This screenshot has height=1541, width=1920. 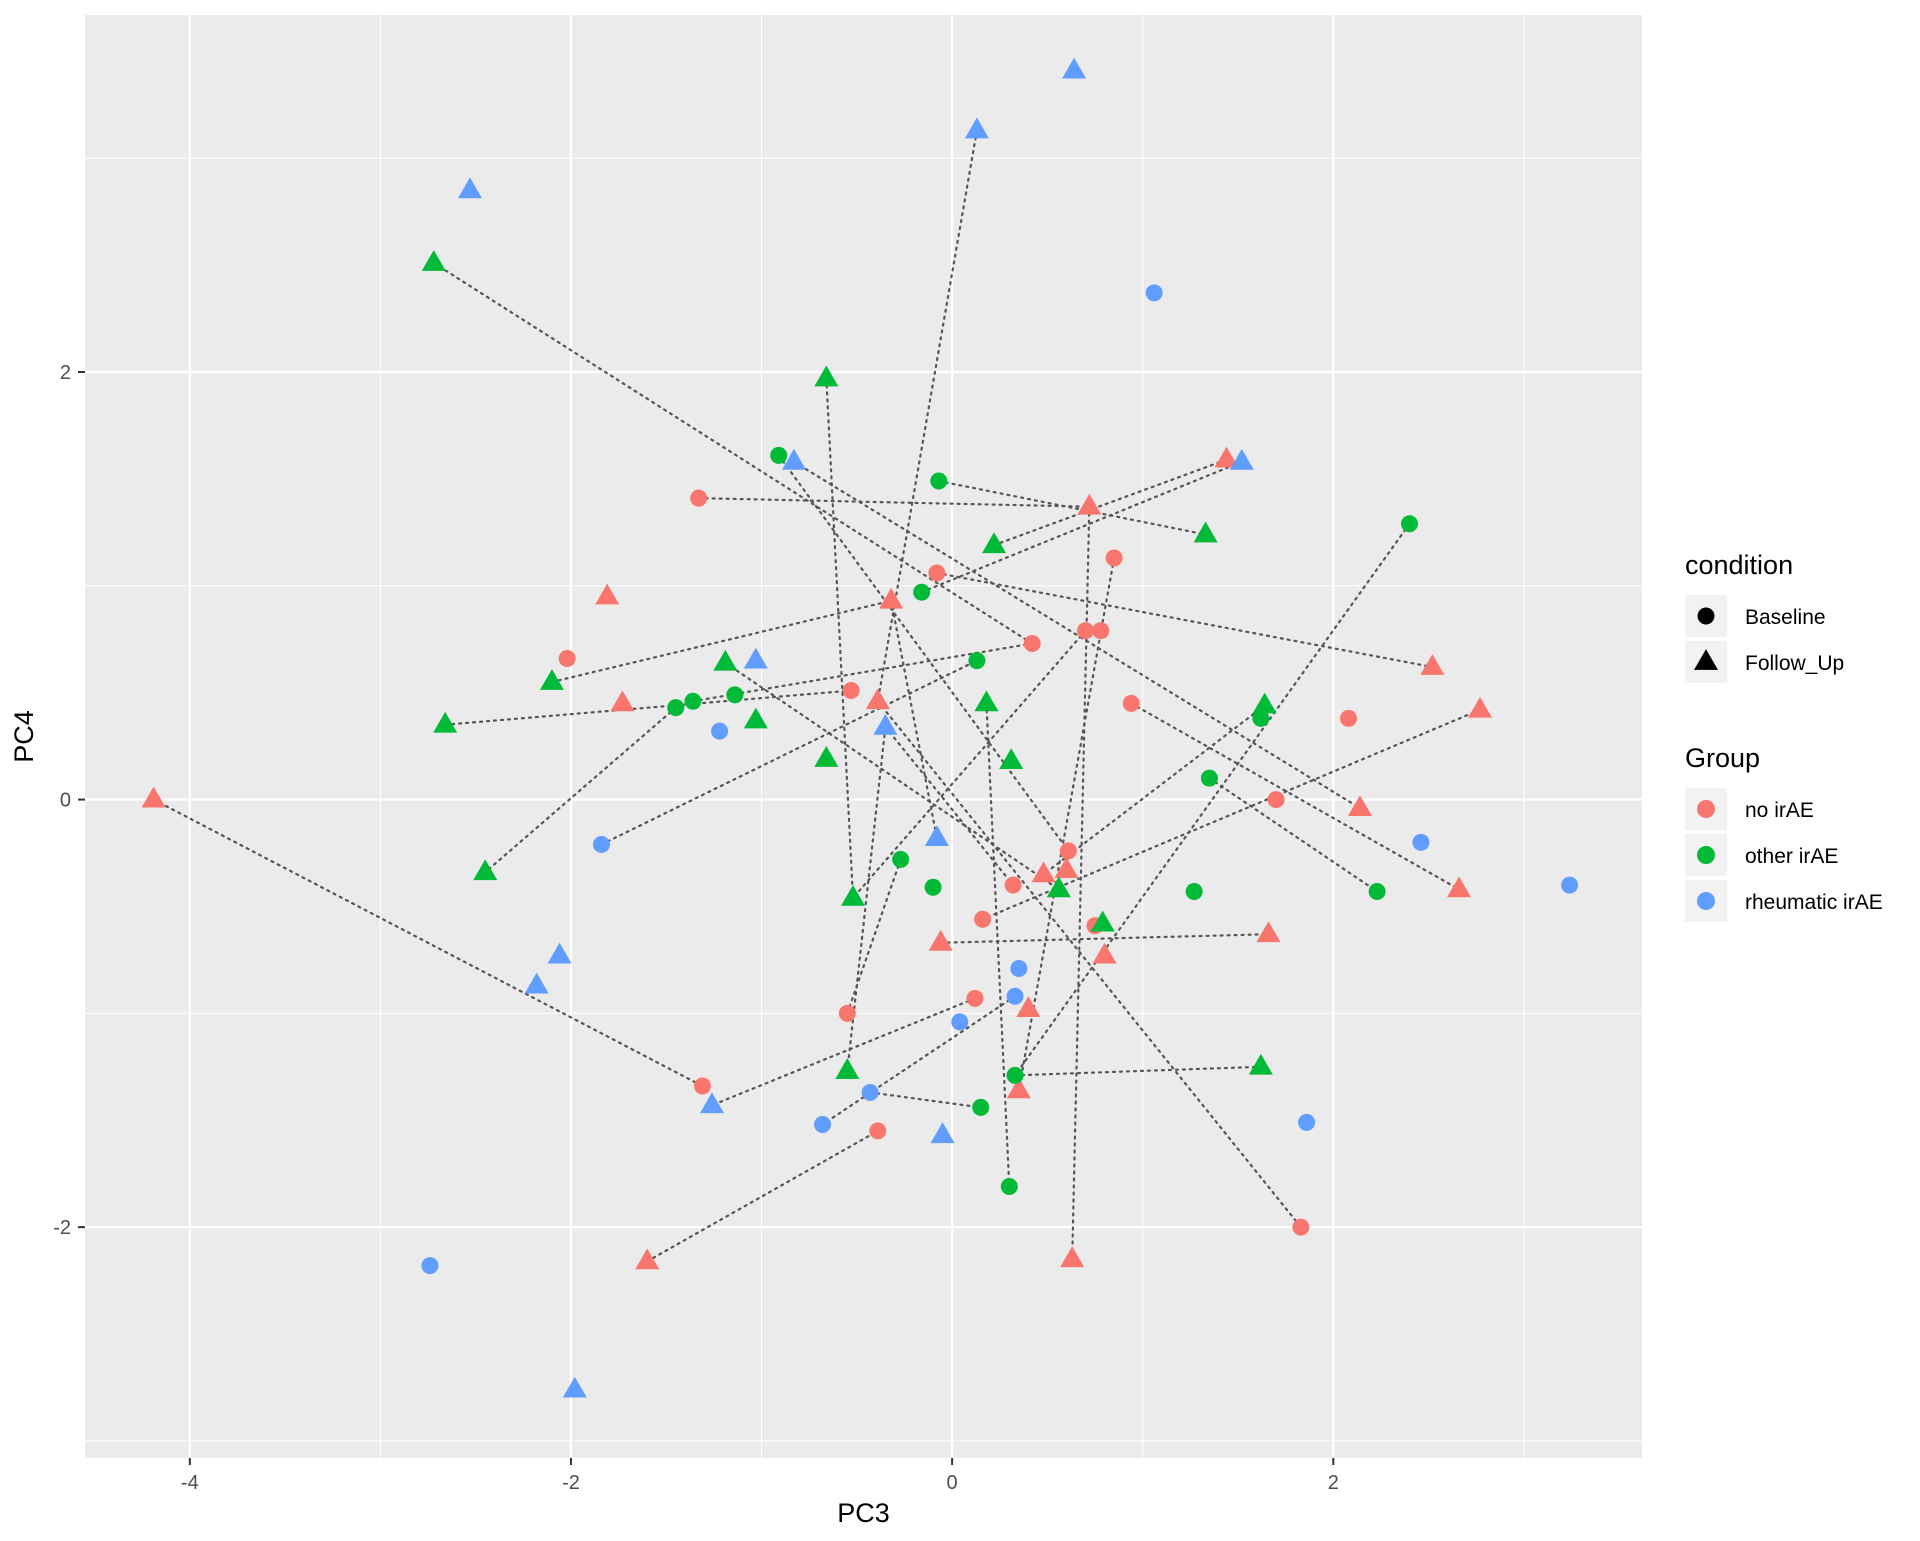 I want to click on x-tick-label: -2, so click(x=571, y=1483).